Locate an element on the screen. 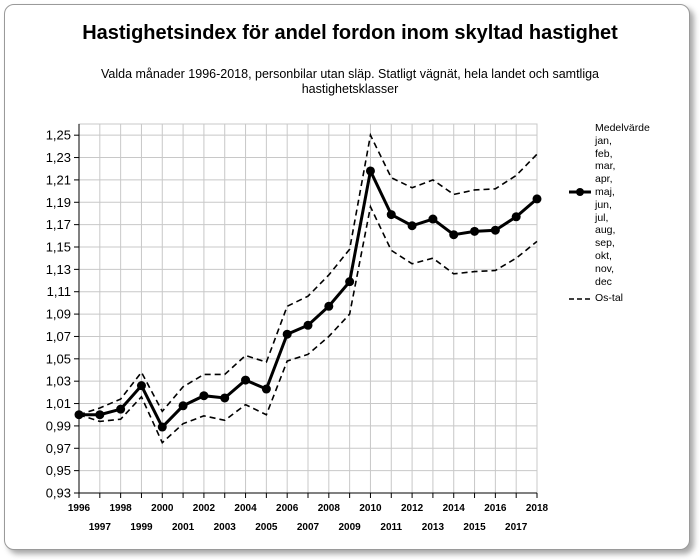 This screenshot has height=560, width=700. legend-label: feb, is located at coordinates (604, 153).